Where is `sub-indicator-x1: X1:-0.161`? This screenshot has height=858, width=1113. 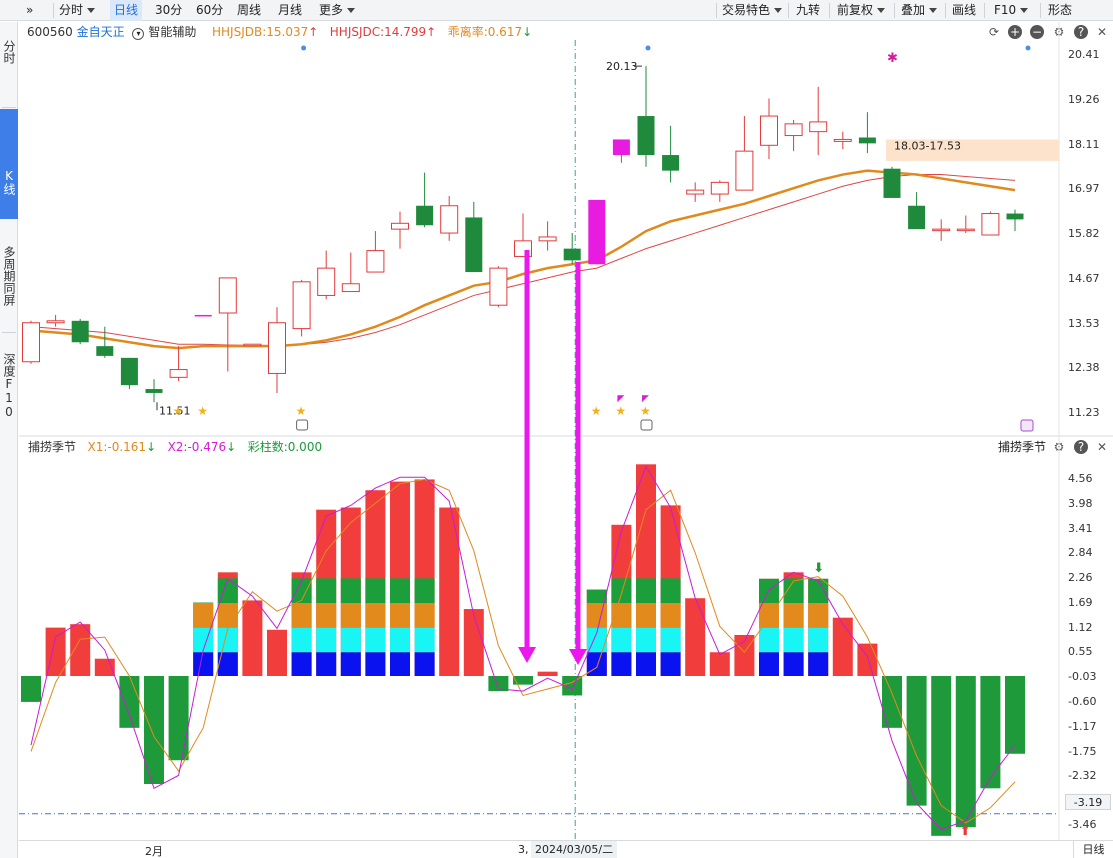 sub-indicator-x1: X1:-0.161 is located at coordinates (117, 447).